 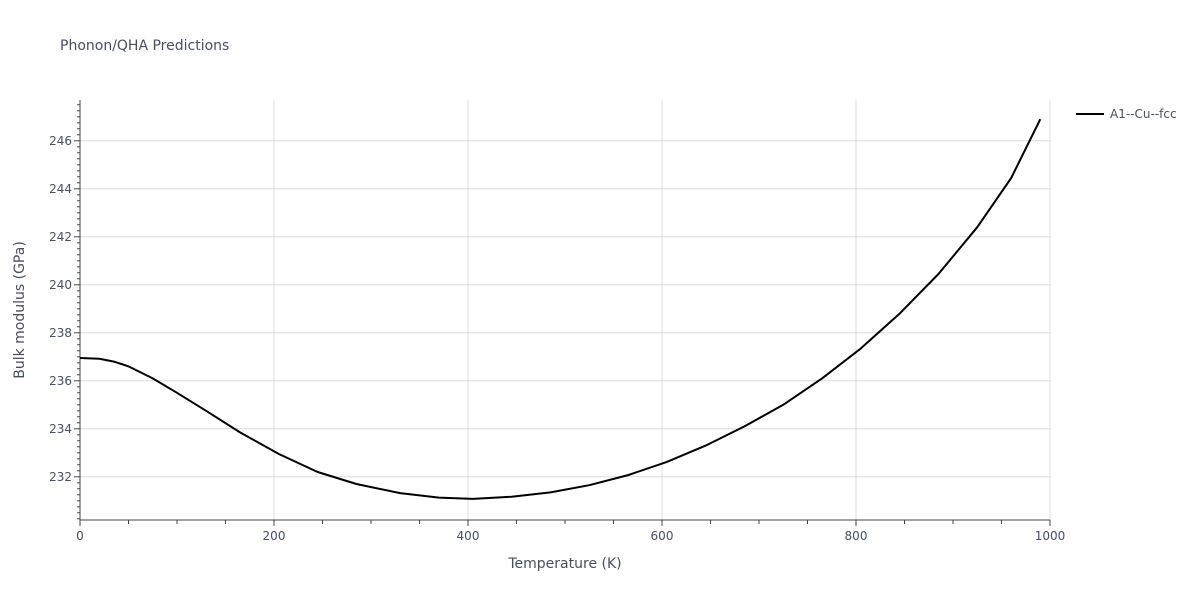 I want to click on y-tick-label: 244, so click(x=60, y=189).